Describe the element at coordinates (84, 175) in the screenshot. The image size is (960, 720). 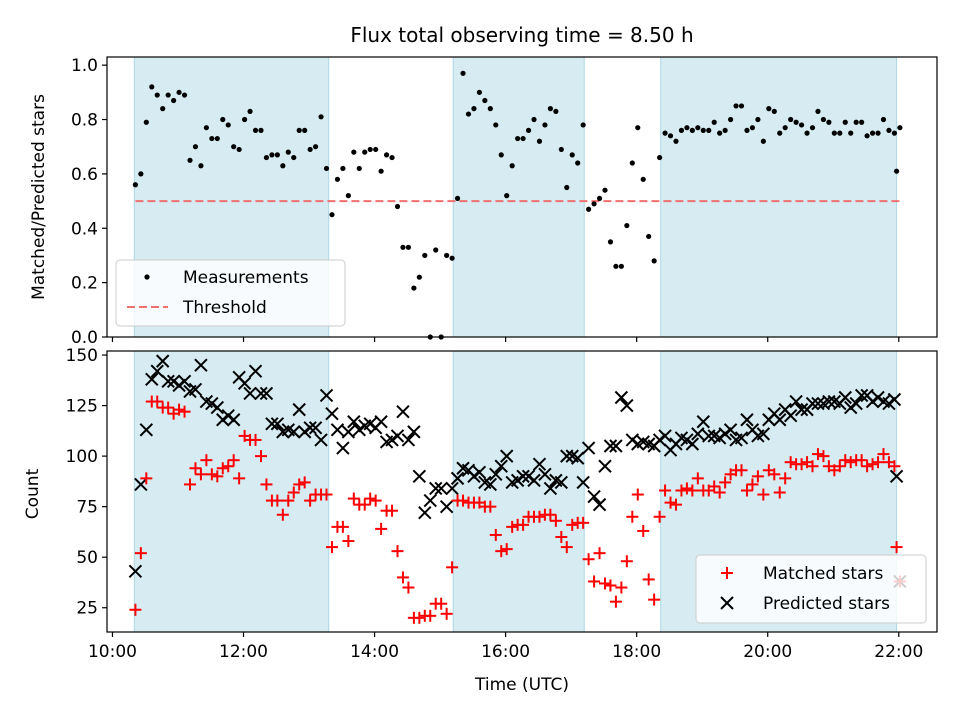
I see `y-tick-label: 0.6` at that location.